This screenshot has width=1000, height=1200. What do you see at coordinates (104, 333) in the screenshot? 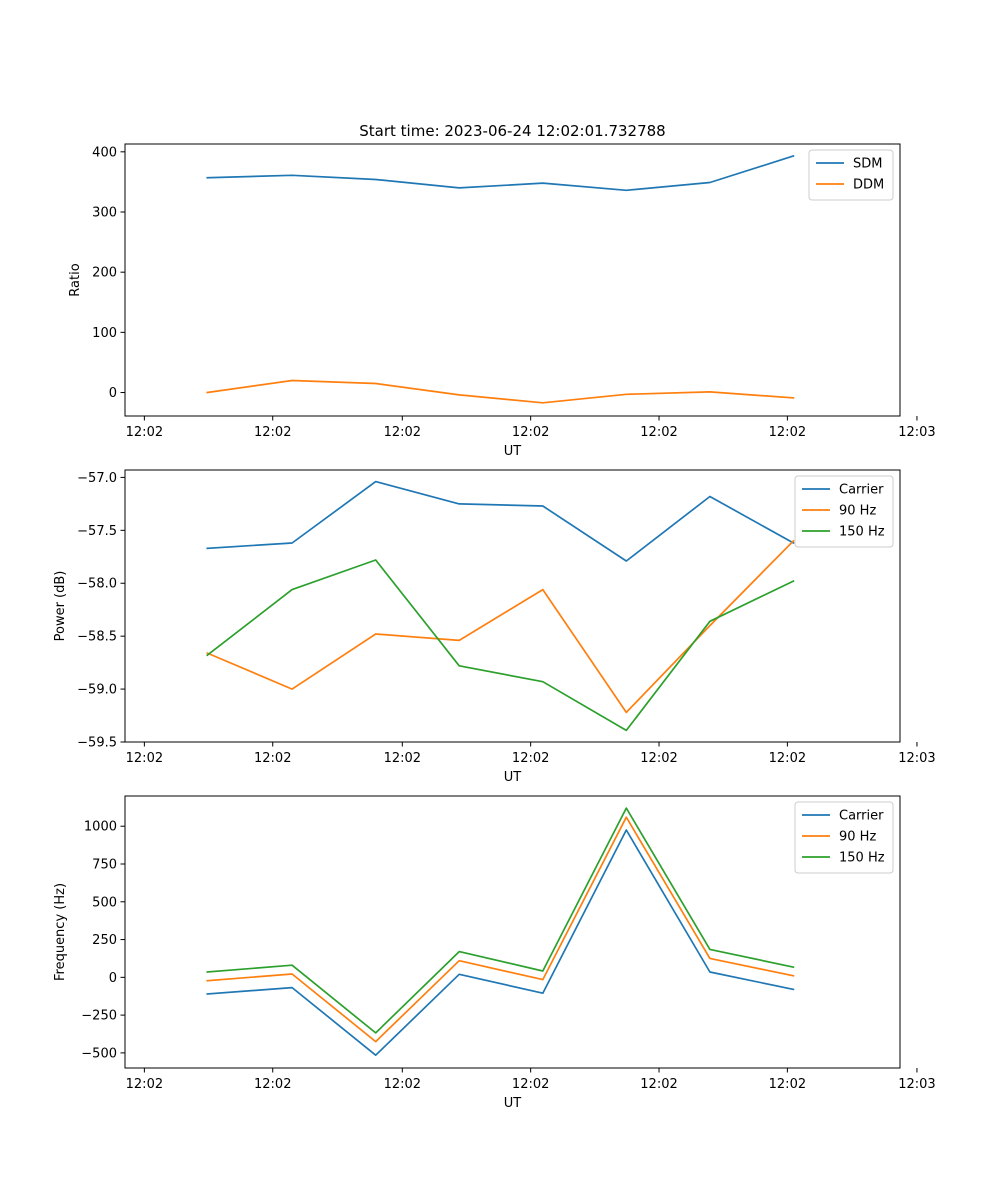
I see `y-tick-label: 100` at bounding box center [104, 333].